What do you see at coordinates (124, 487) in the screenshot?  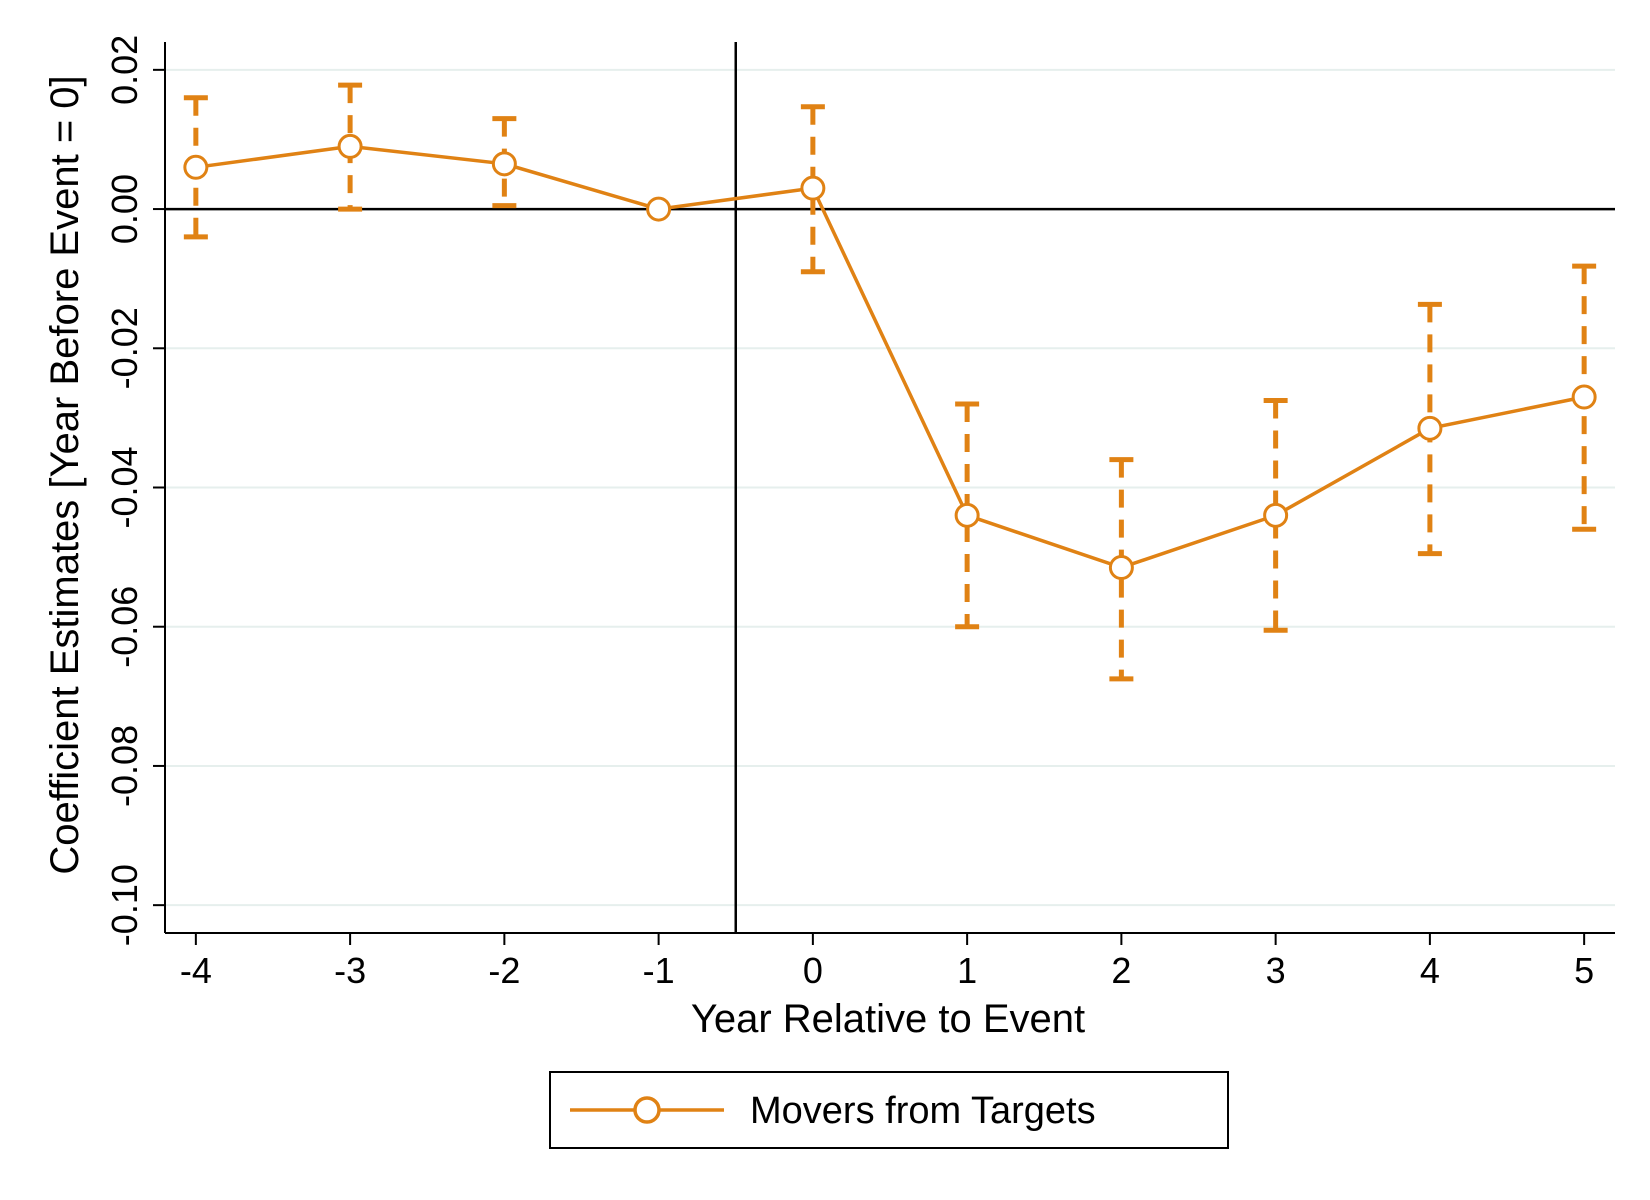 I see `y-tick-label: -0.04` at bounding box center [124, 487].